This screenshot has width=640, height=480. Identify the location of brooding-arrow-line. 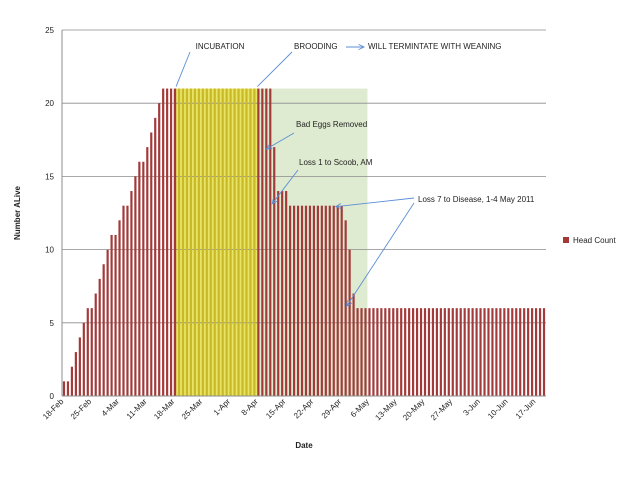
(275, 69).